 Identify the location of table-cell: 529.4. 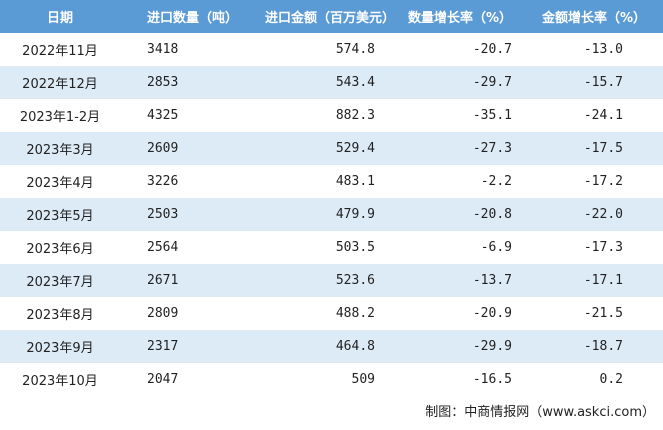
(330, 148).